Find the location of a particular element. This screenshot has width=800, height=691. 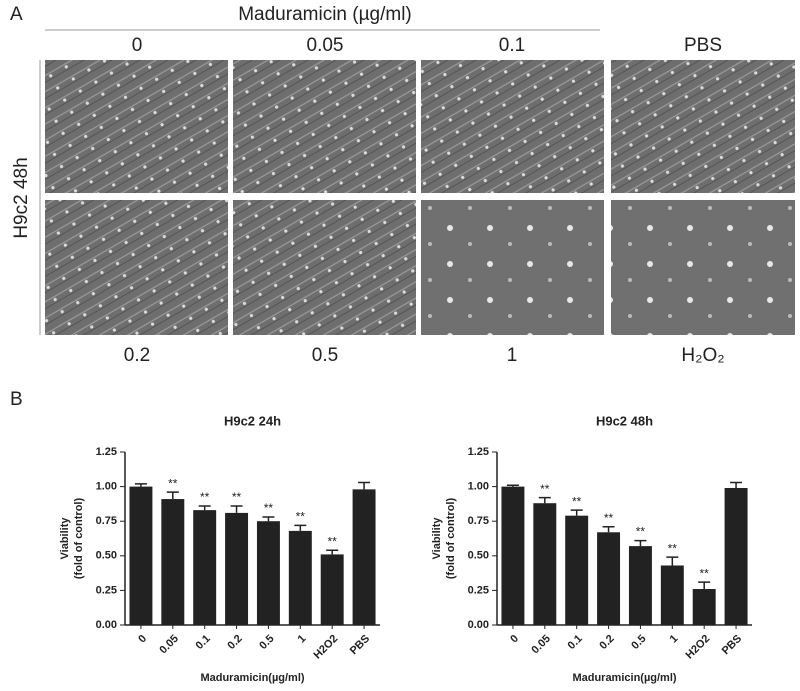

panel-label: B is located at coordinates (16, 399).